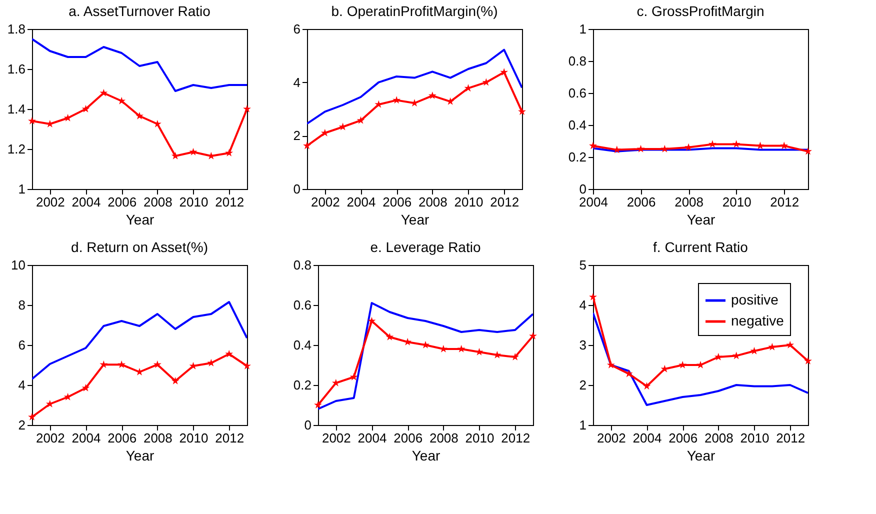 The height and width of the screenshot is (514, 876). What do you see at coordinates (577, 125) in the screenshot?
I see `y-tick-label: 0.4` at bounding box center [577, 125].